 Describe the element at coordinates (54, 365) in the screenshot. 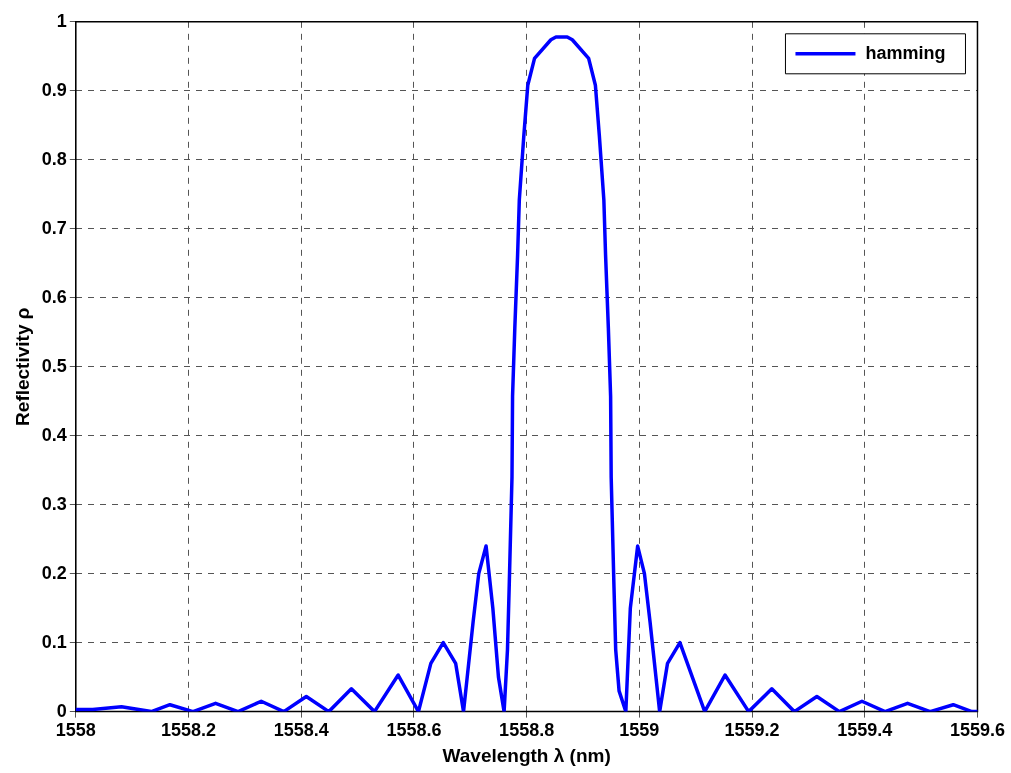

I see `y-tick-label: 0.5` at that location.